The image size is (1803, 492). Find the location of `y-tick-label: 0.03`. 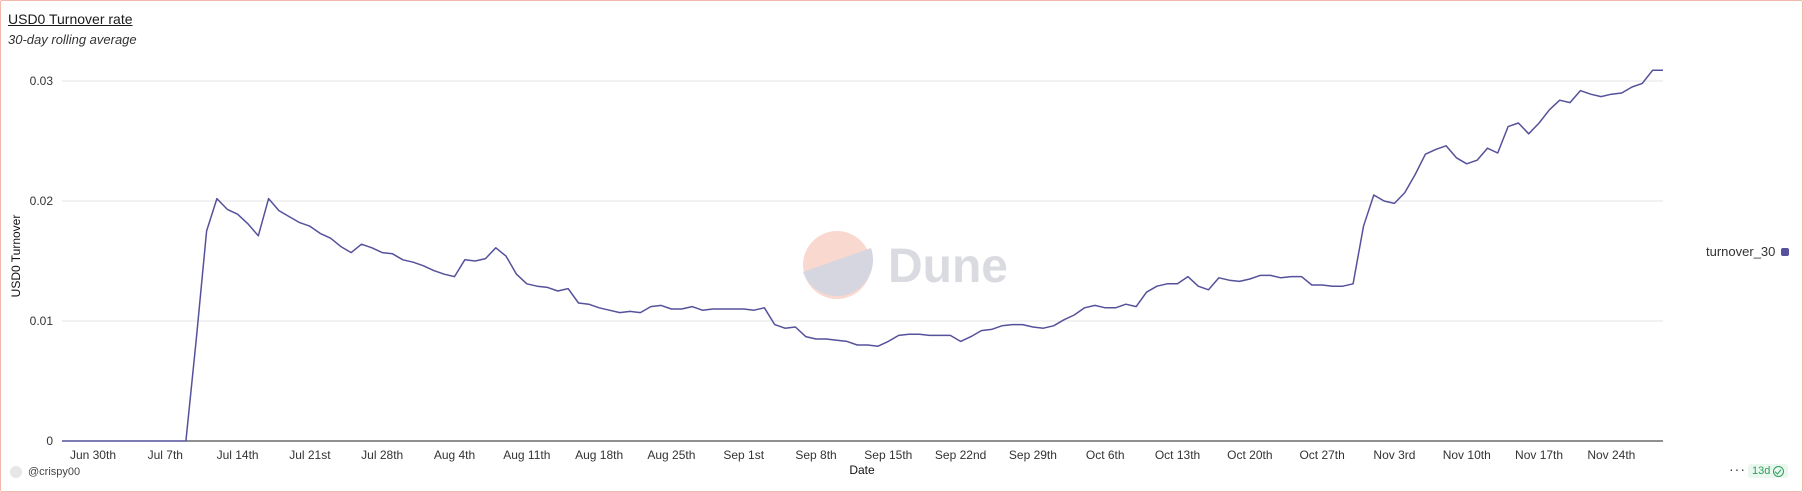

y-tick-label: 0.03 is located at coordinates (42, 81).